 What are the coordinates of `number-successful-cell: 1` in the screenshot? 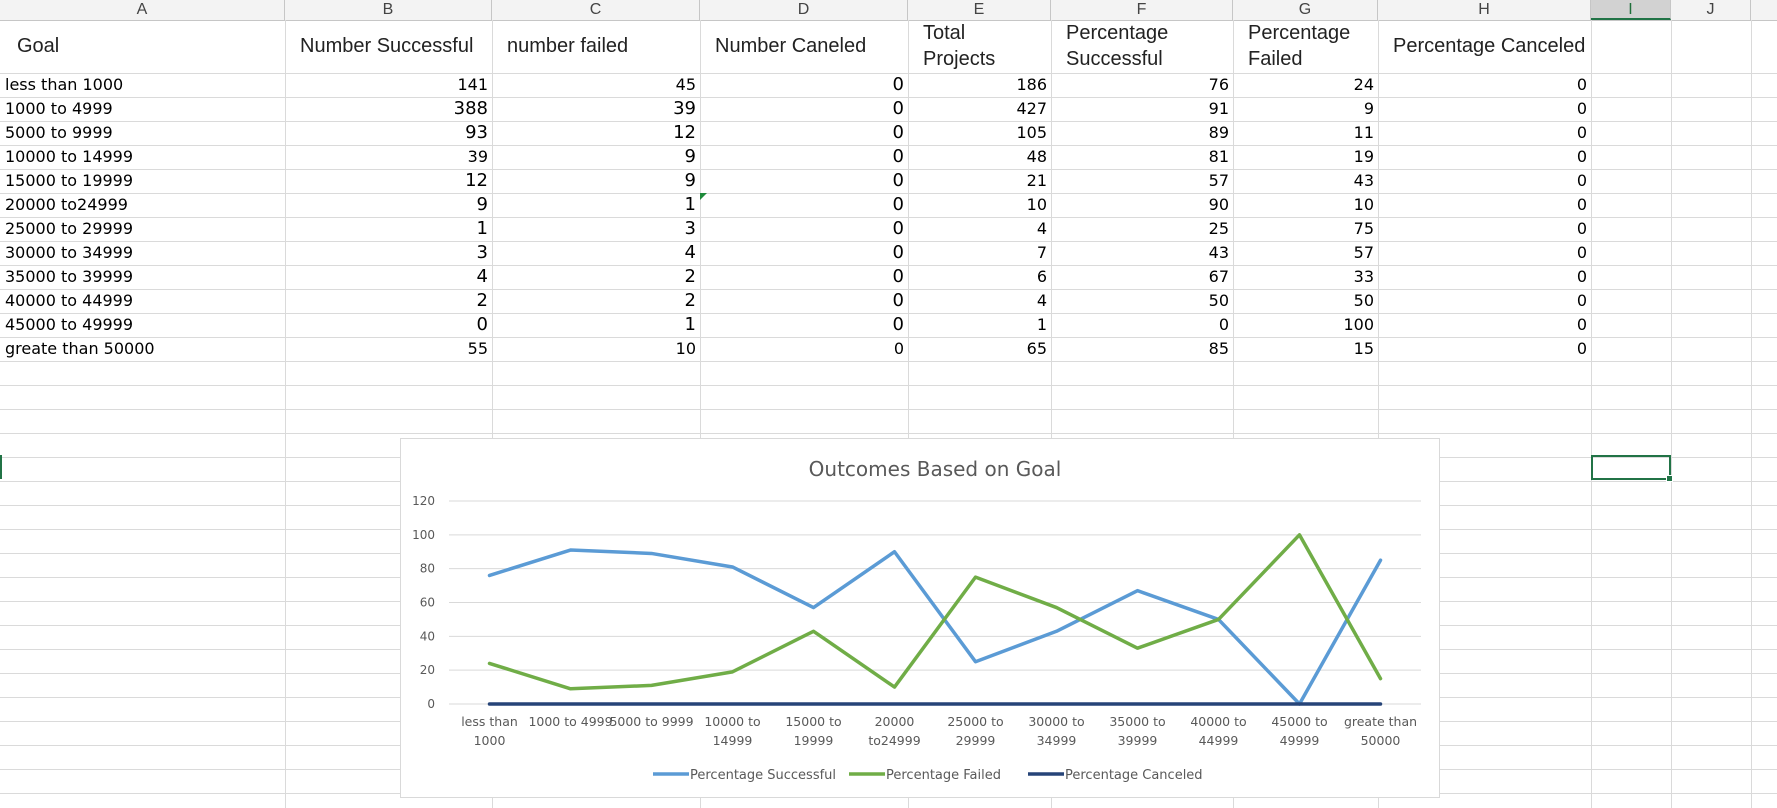 It's located at (482, 228).